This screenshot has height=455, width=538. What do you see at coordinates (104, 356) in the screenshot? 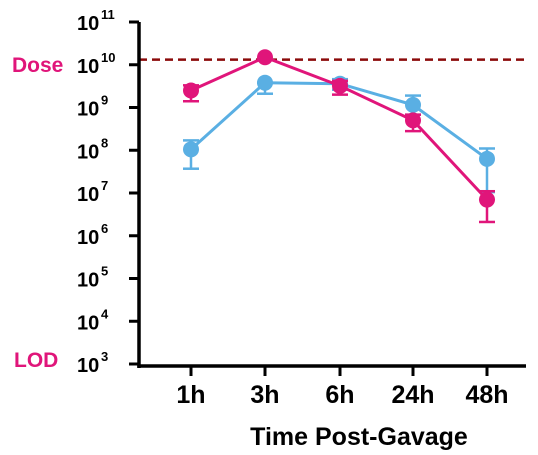
I see `y-tick-exponent-3: 3` at bounding box center [104, 356].